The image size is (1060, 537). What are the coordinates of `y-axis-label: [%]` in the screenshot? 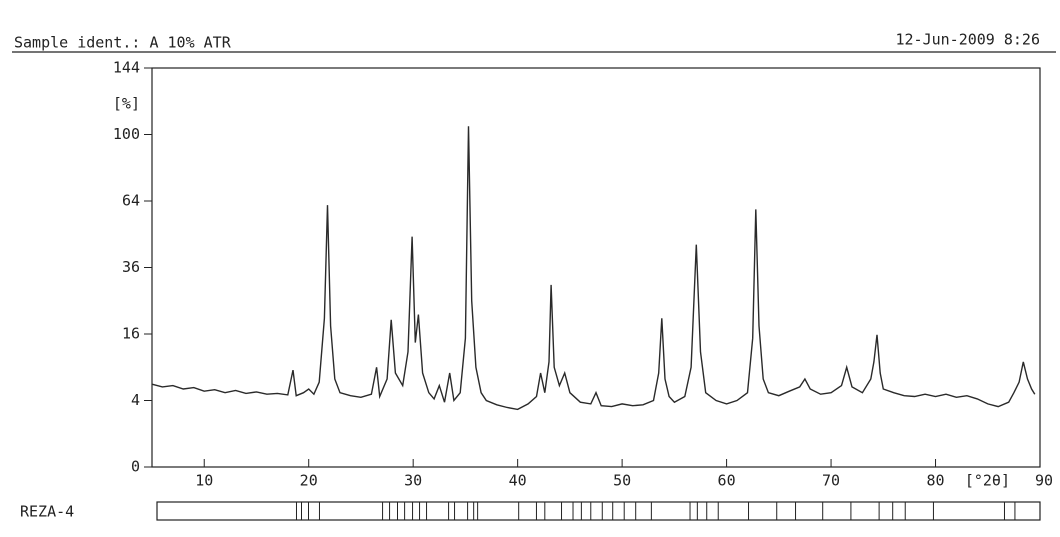 It's located at (126, 104).